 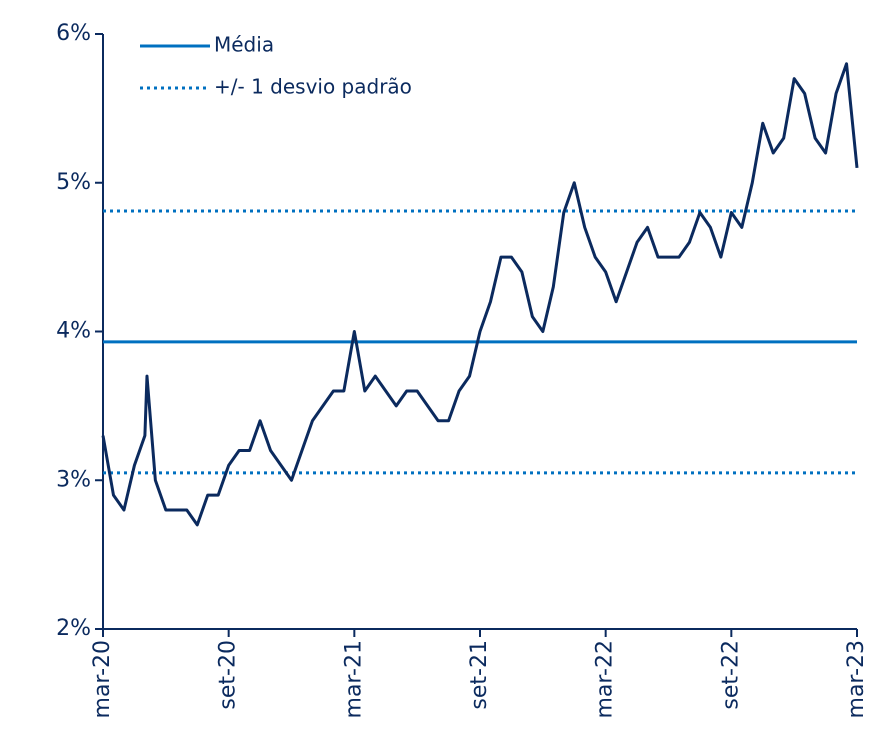 I want to click on y-tick-label: 6%, so click(x=73, y=33).